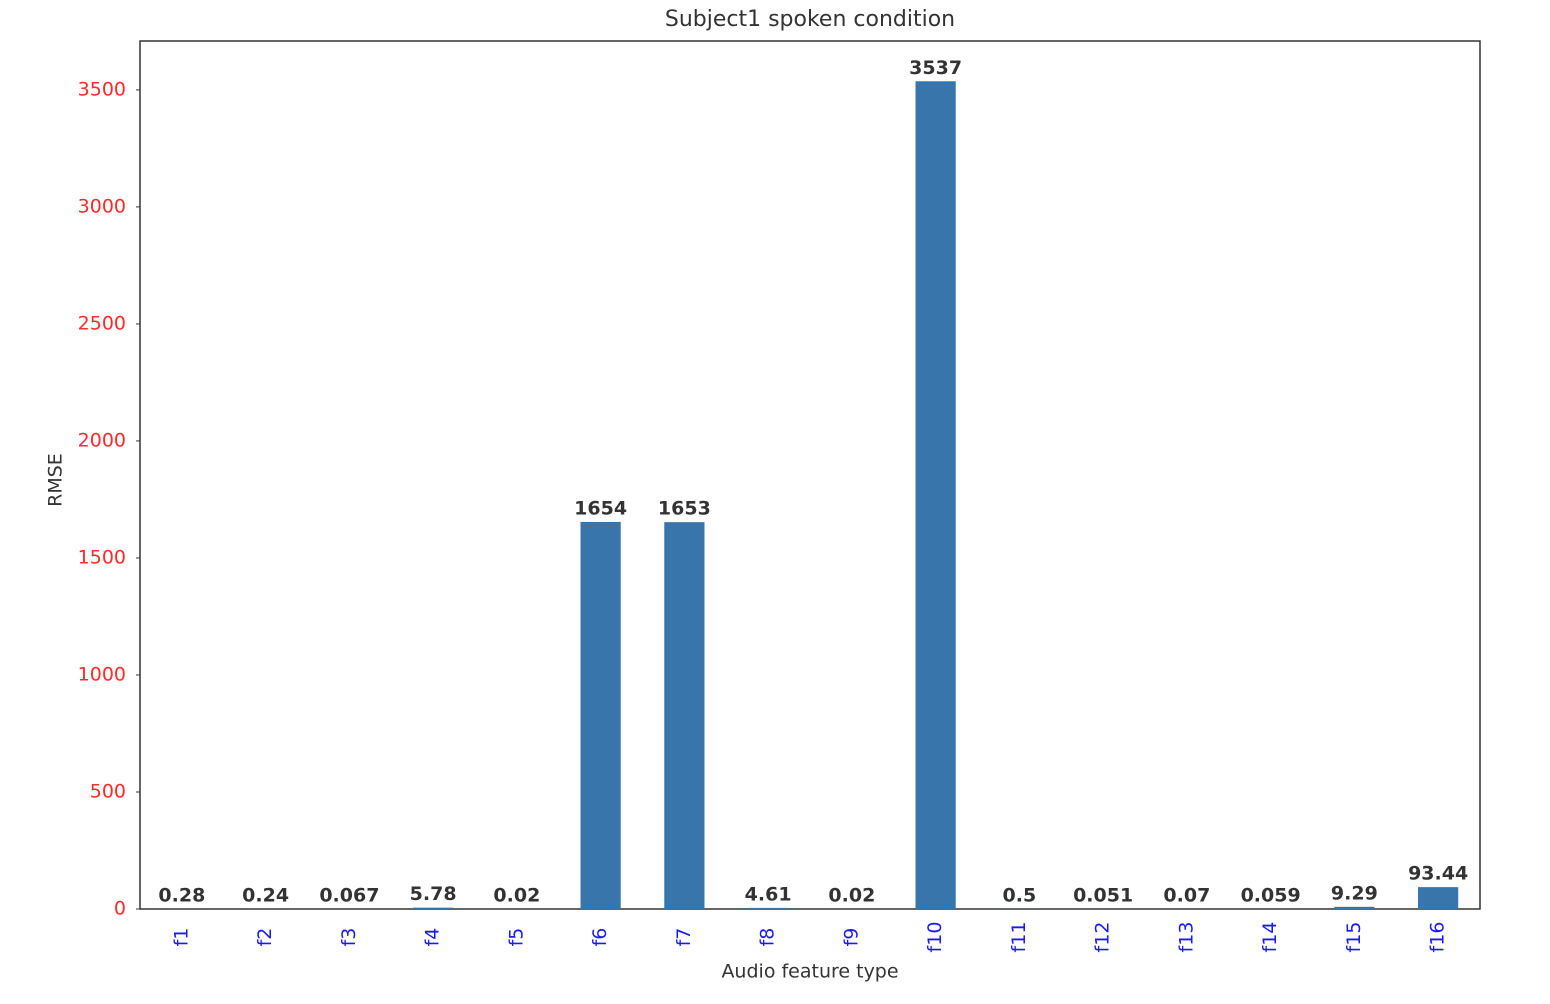 This screenshot has height=1004, width=1550. What do you see at coordinates (1019, 937) in the screenshot?
I see `x-tick-label: f11` at bounding box center [1019, 937].